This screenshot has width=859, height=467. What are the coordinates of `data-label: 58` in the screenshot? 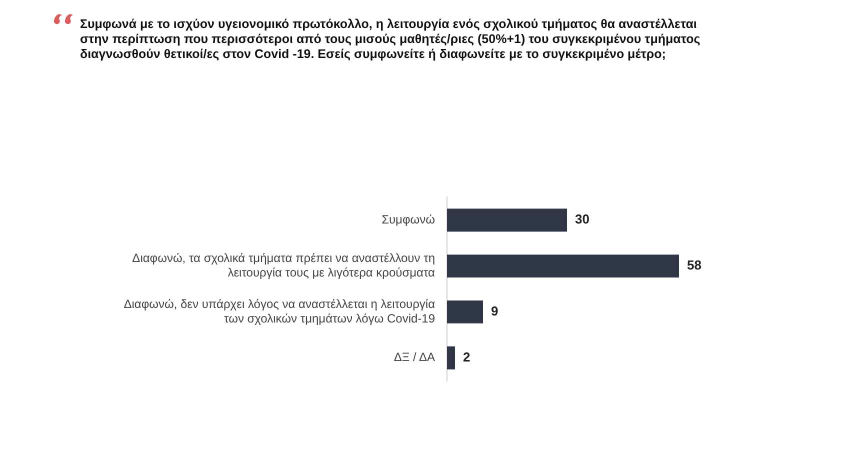 It's located at (694, 265).